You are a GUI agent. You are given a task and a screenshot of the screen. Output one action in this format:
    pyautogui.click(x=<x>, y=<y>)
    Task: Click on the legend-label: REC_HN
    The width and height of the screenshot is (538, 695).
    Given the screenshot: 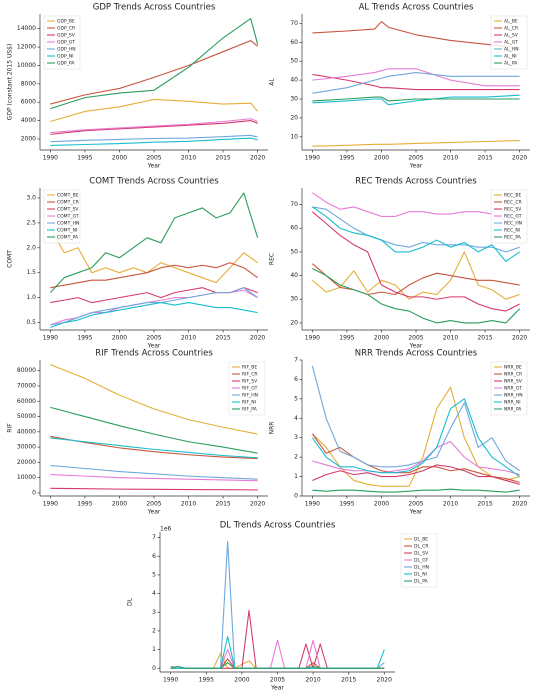 What is the action you would take?
    pyautogui.click(x=513, y=224)
    